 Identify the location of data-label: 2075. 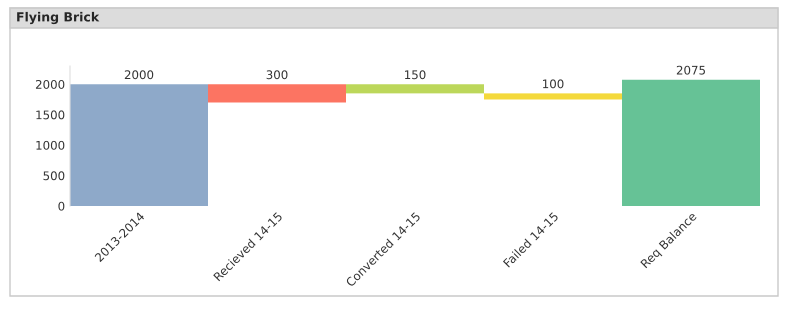
(690, 70).